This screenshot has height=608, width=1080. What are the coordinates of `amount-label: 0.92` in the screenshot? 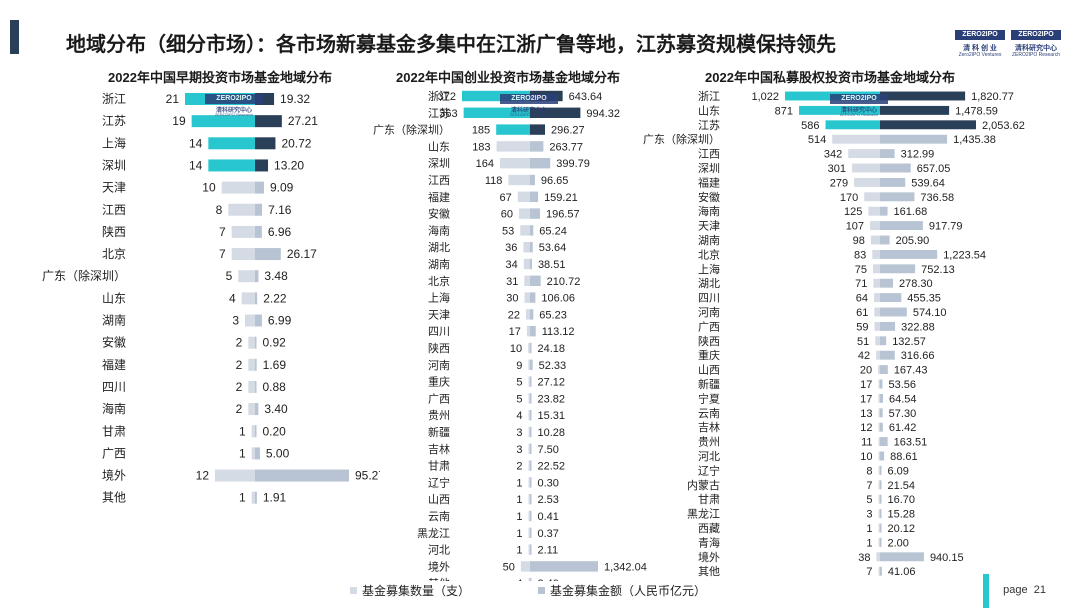 It's located at (275, 343).